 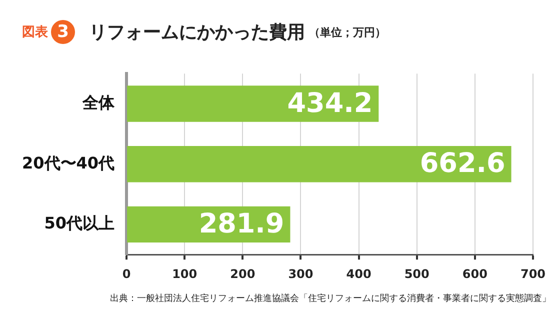 I want to click on data-label: 662.6, so click(x=463, y=164).